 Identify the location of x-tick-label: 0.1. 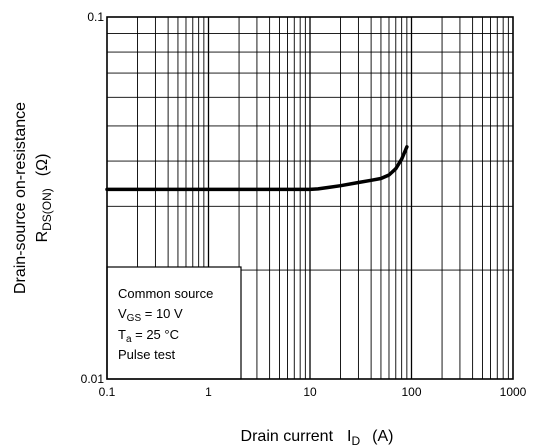
(107, 392).